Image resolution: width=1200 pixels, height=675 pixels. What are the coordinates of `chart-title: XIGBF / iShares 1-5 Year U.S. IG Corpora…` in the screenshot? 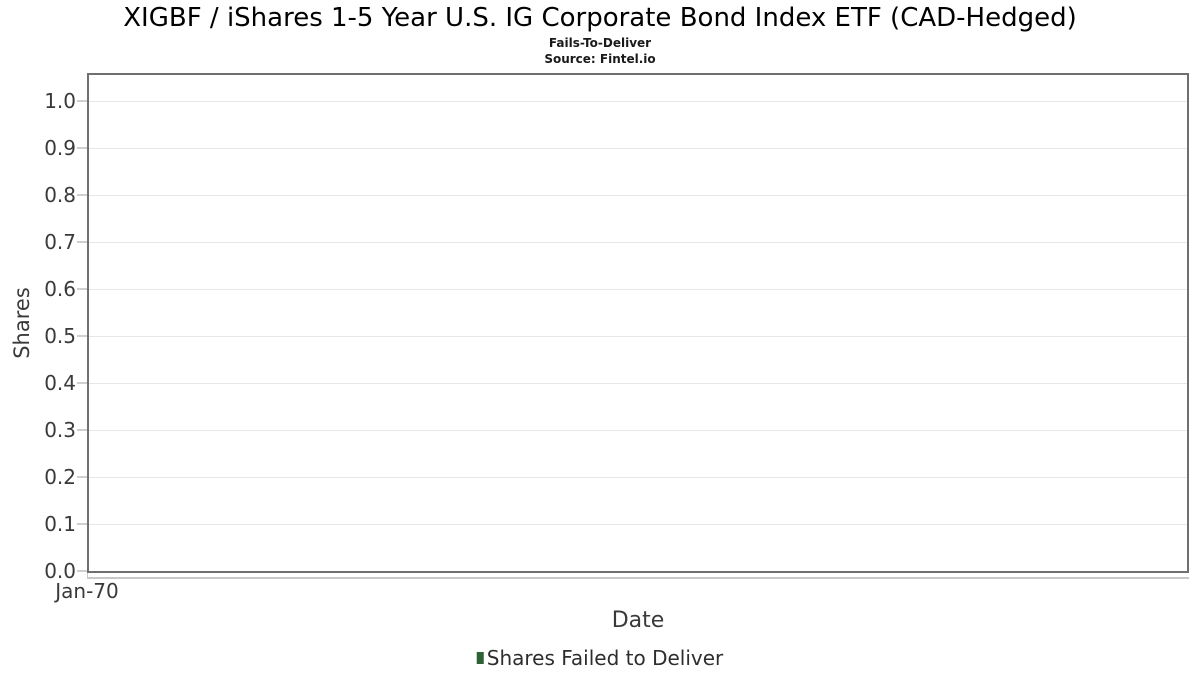 It's located at (600, 18).